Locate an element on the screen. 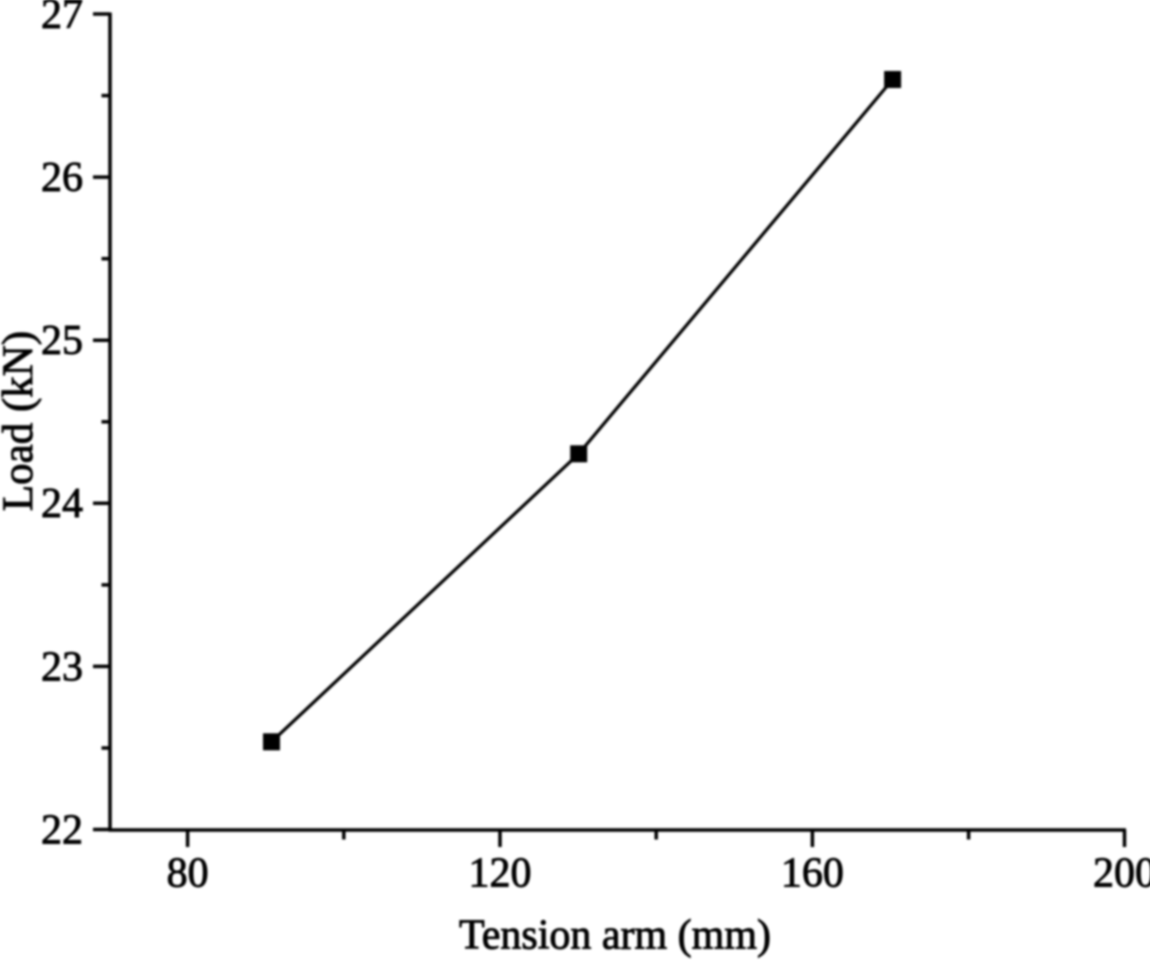 This screenshot has height=960, width=1150. svg-text: 120 is located at coordinates (500, 874).